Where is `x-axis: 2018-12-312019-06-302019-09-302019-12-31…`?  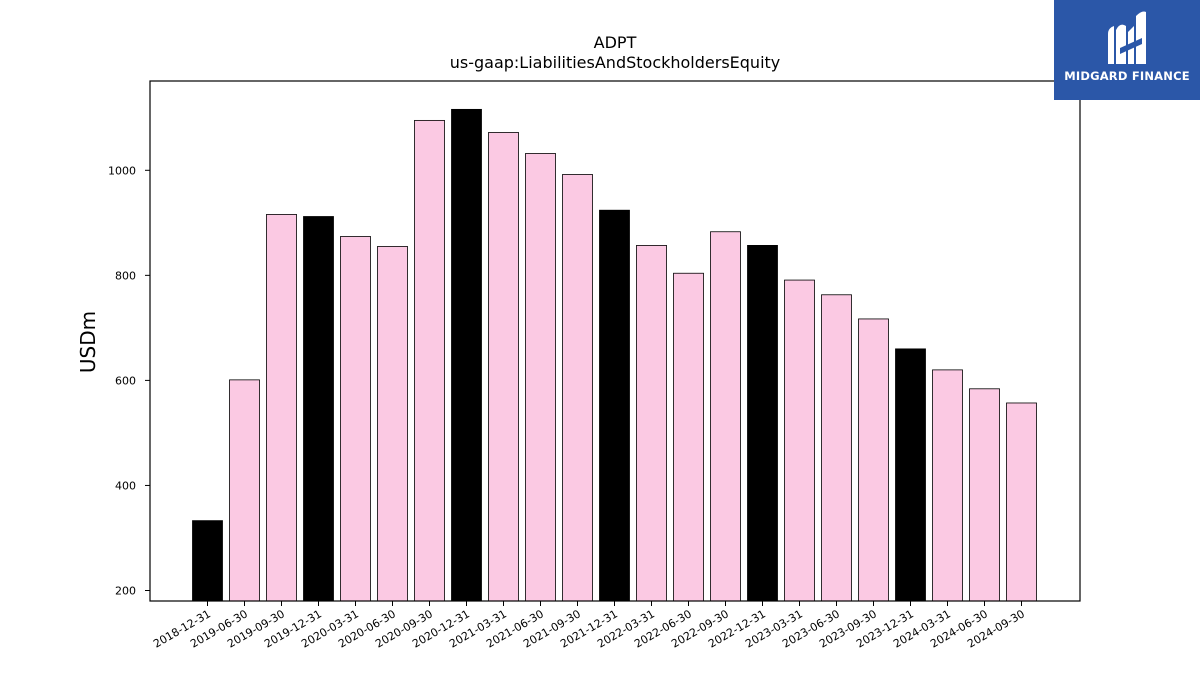
x-axis: 2018-12-312019-06-302019-09-302019-12-31… is located at coordinates (589, 626).